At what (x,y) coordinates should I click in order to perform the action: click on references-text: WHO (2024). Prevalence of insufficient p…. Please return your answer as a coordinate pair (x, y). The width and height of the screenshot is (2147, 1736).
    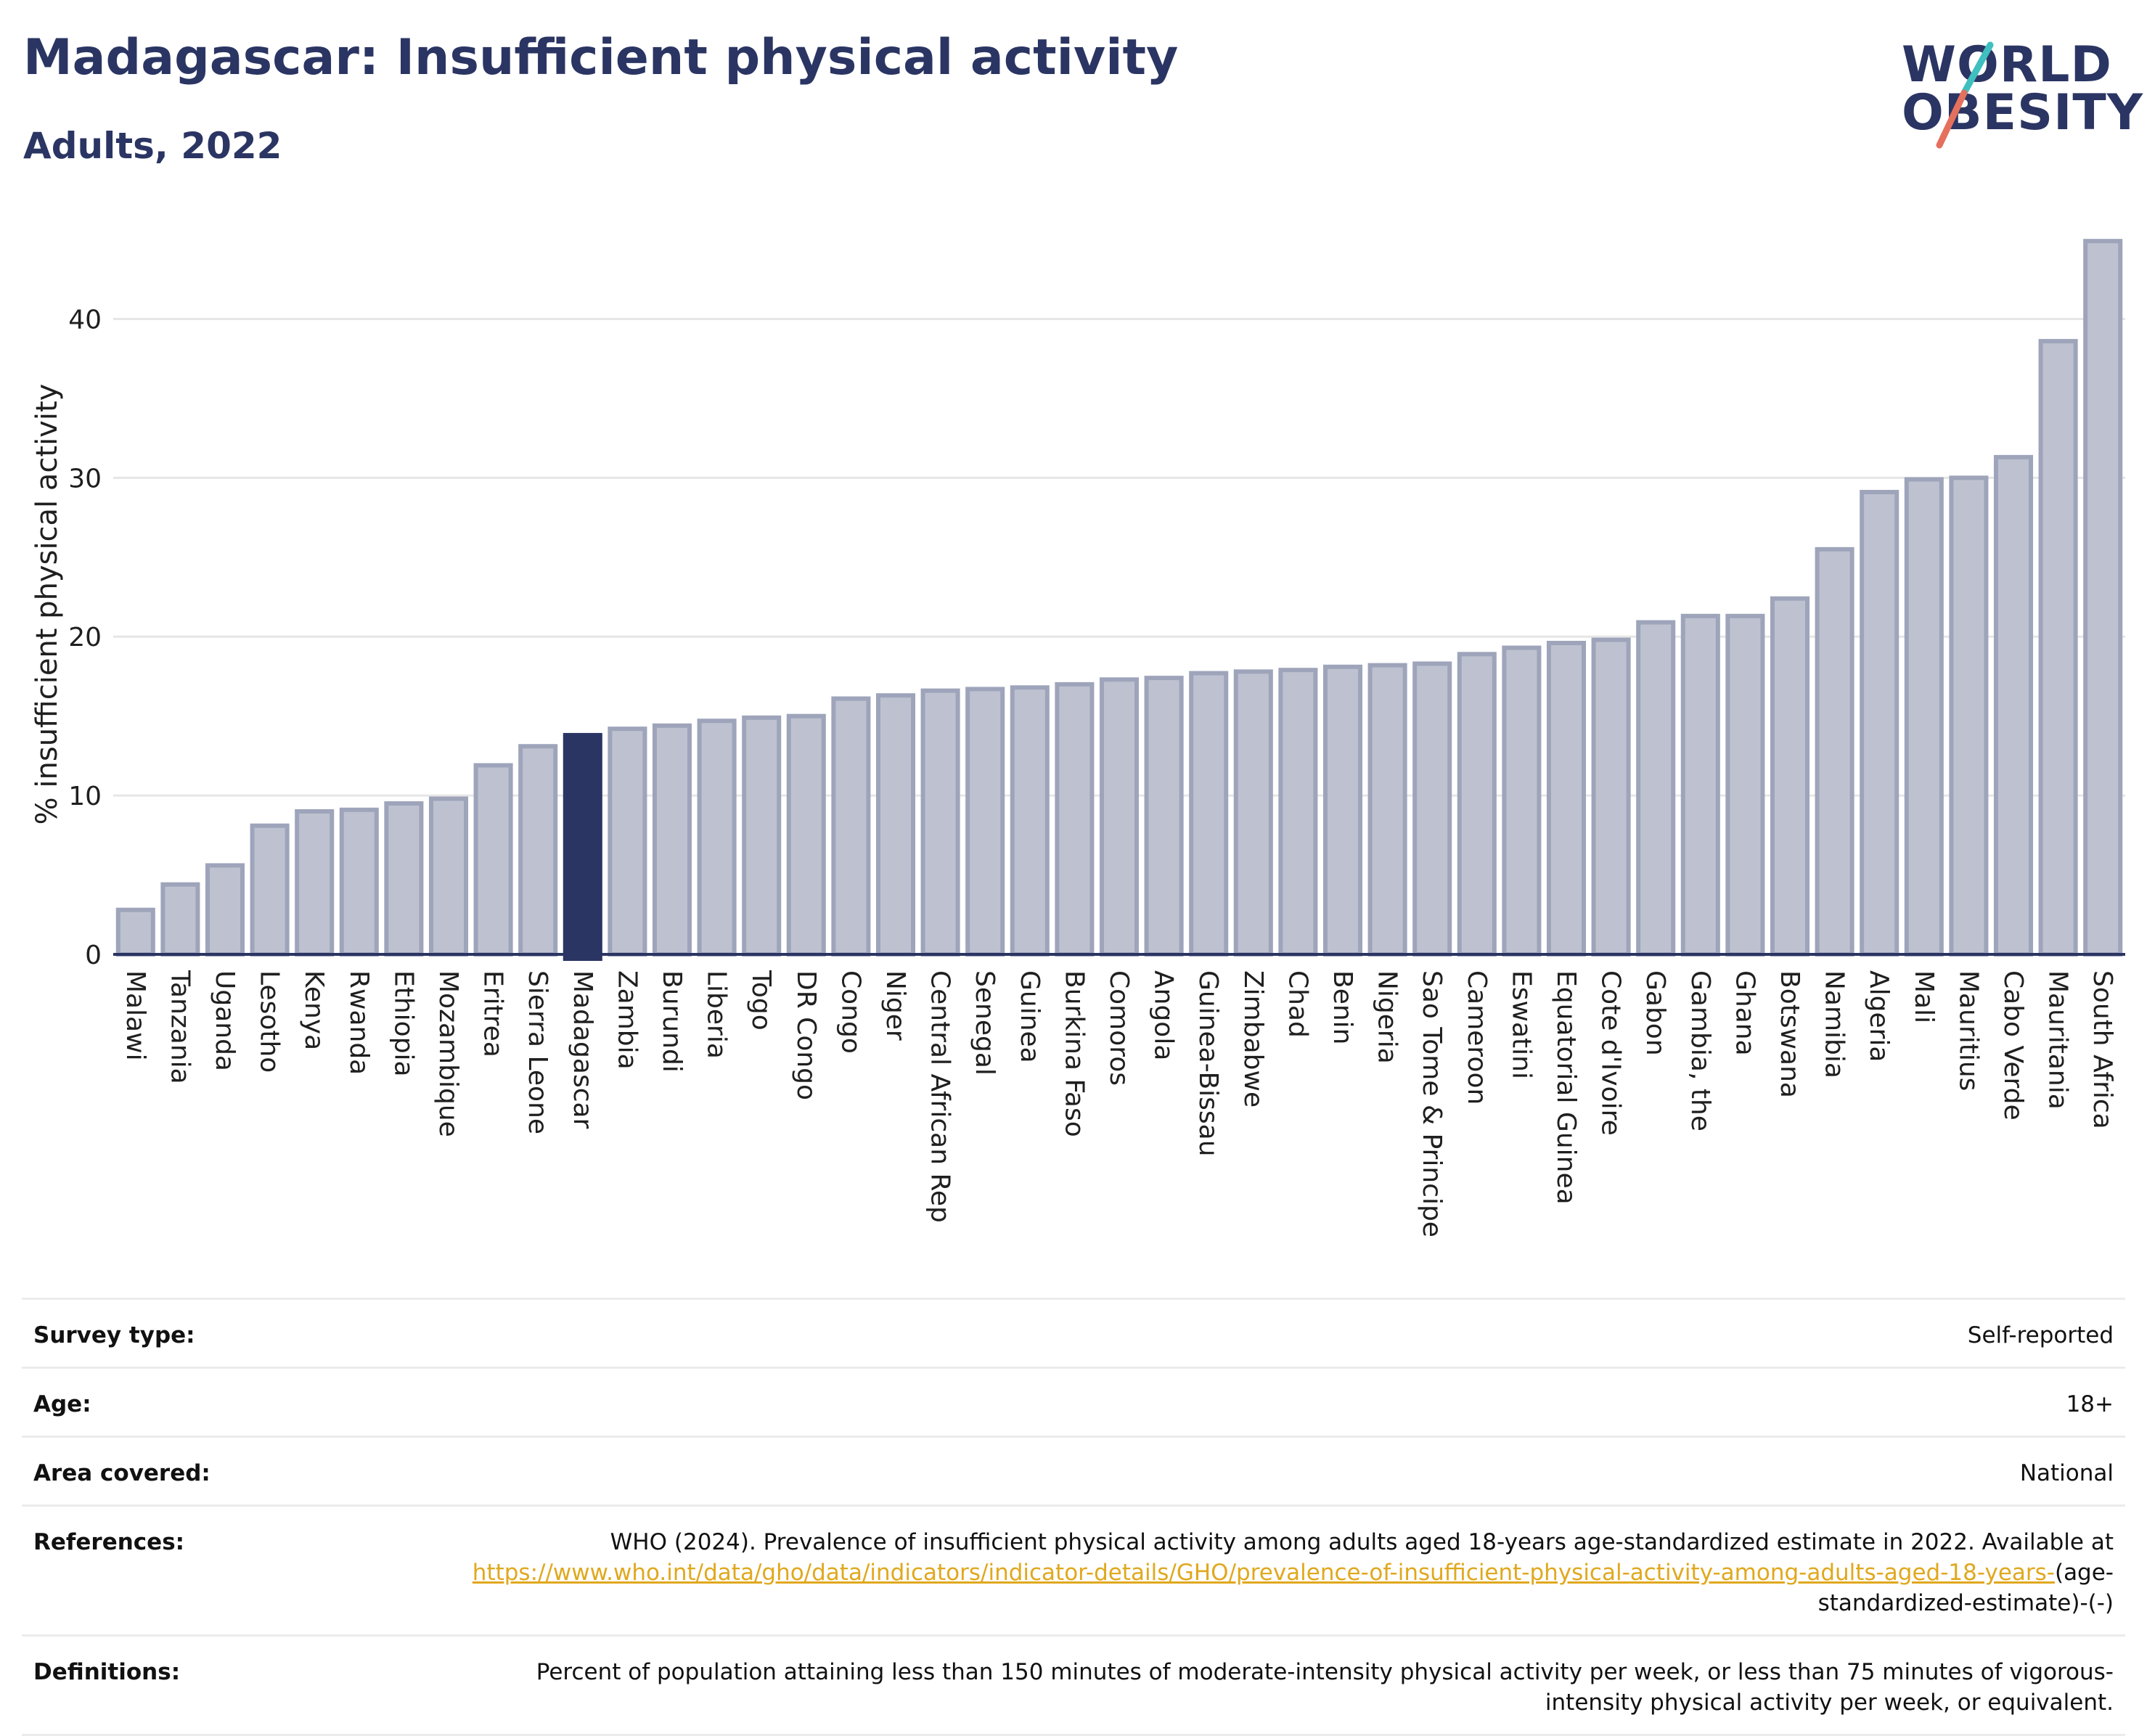
    Looking at the image, I should click on (1362, 1542).